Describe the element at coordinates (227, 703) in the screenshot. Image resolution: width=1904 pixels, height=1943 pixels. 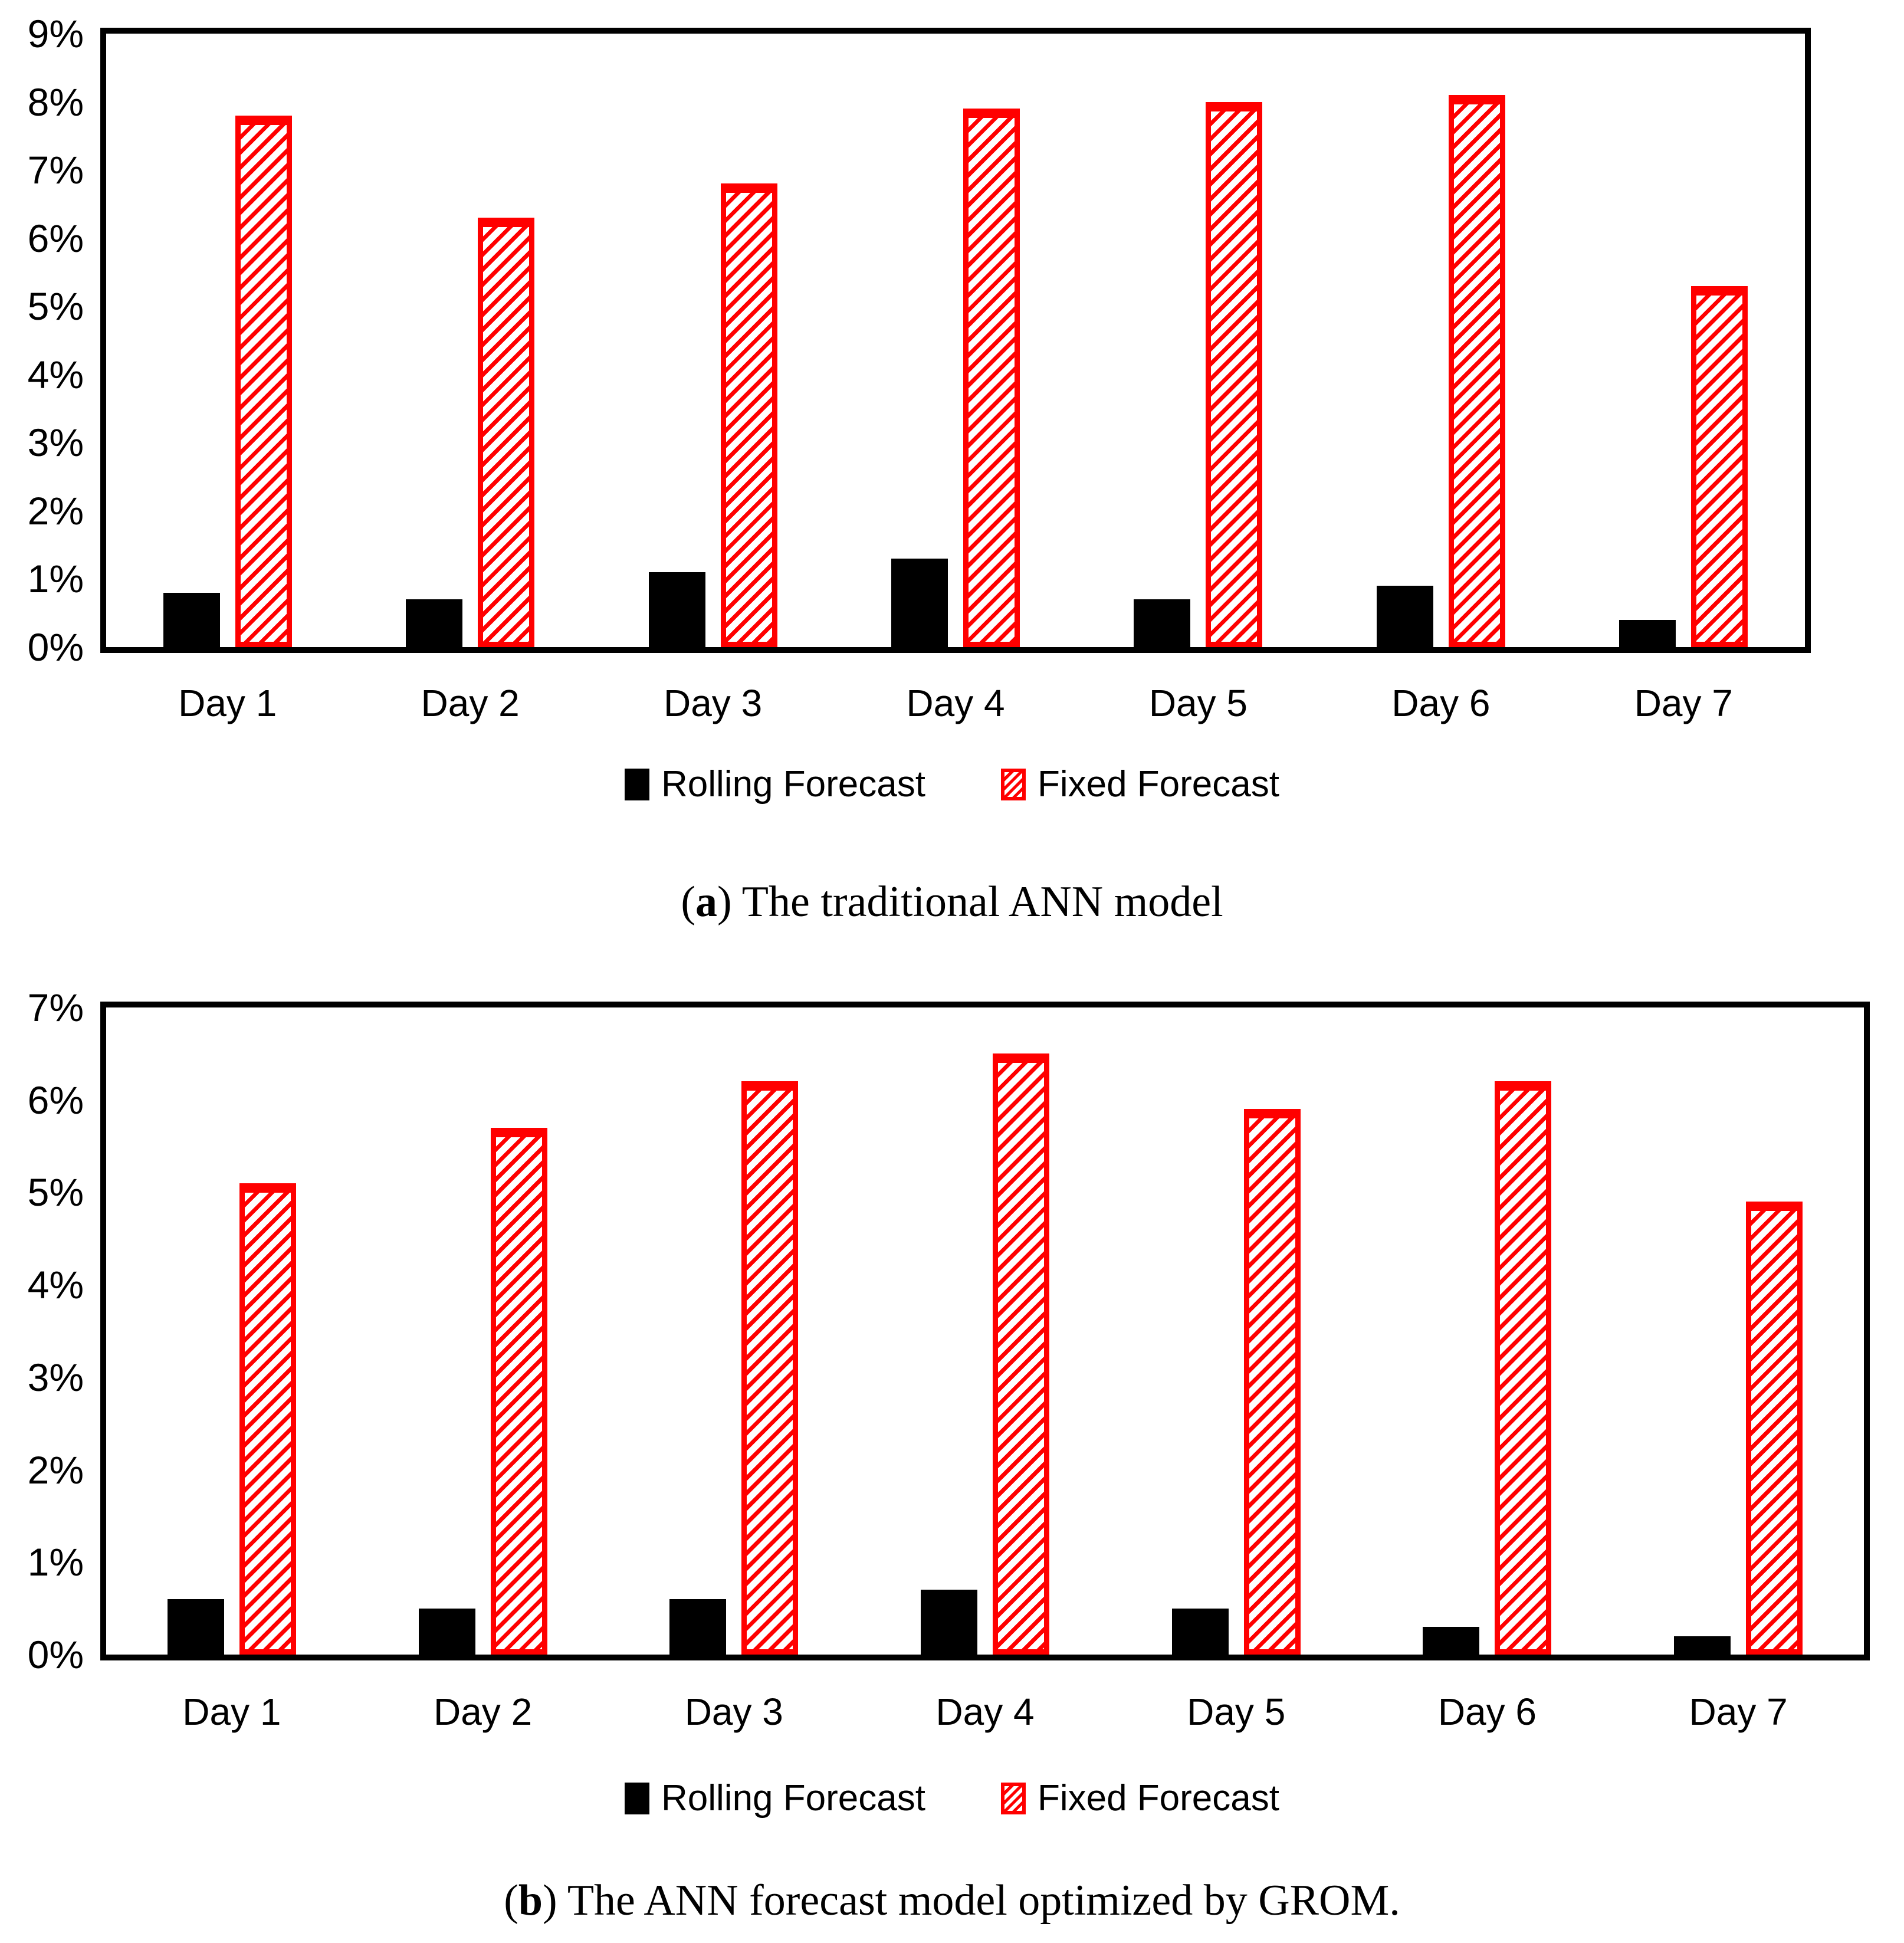
I see `x-axis-label-a-day-1: Day 1` at that location.